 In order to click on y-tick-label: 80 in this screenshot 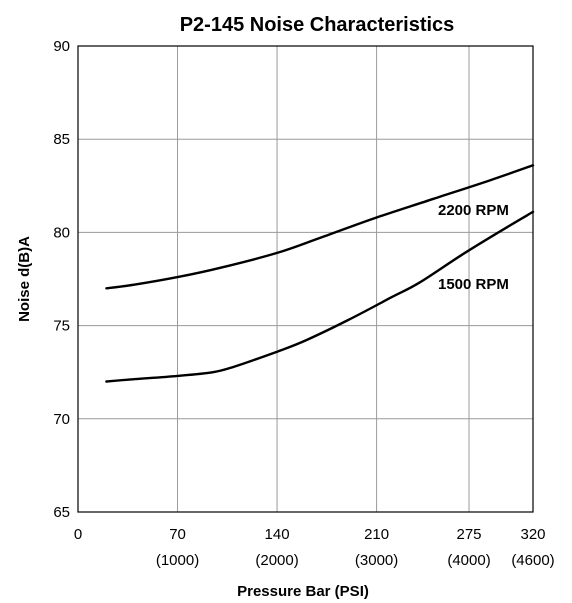, I will do `click(61, 232)`.